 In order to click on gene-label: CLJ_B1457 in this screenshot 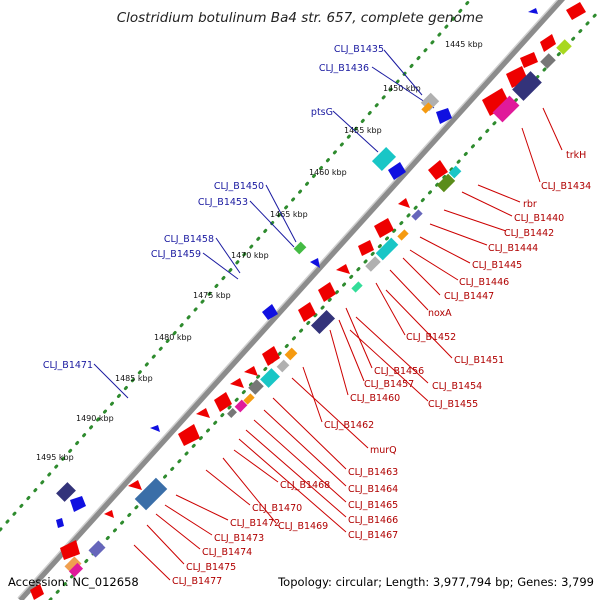, I will do `click(389, 384)`.